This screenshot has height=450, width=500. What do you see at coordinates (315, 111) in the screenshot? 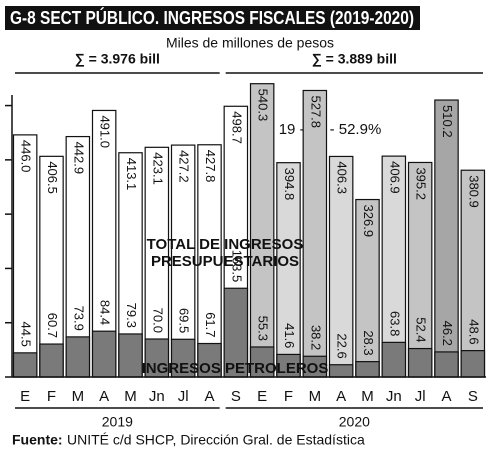
I see `total-value-label: 527.8` at bounding box center [315, 111].